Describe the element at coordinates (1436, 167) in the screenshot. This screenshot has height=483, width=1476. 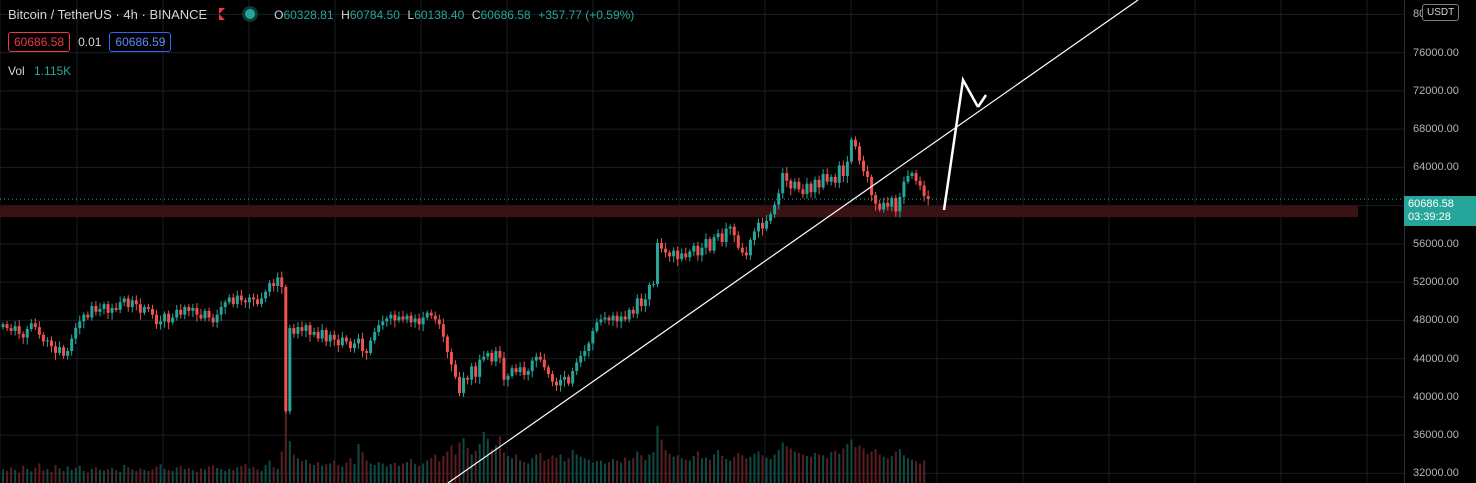
I see `price-tick-label: 64000.00` at that location.